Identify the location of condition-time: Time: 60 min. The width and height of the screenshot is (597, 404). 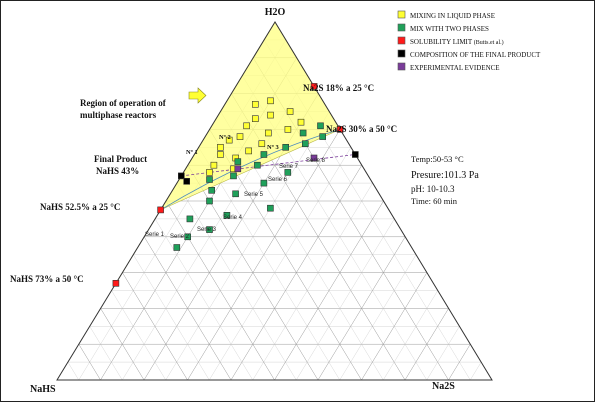
(434, 201).